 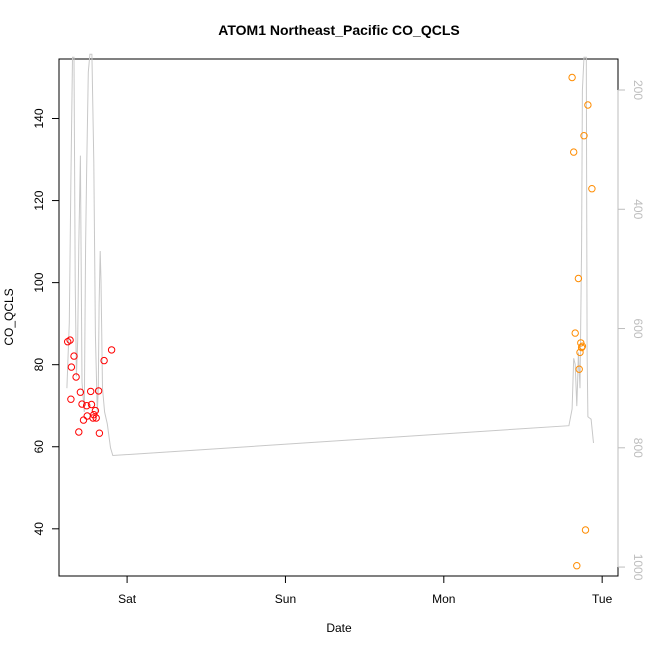 I want to click on x-tick-label-tue: Tue, so click(x=602, y=599).